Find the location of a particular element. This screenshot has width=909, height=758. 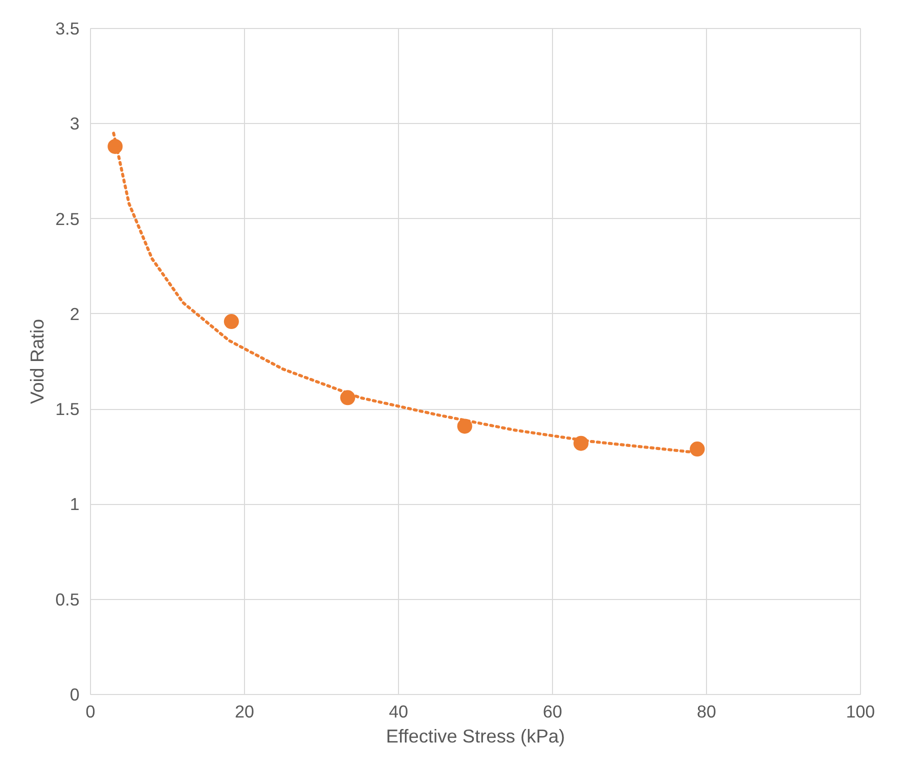

x-axis-title: Effective Stress (kPa) is located at coordinates (476, 736).